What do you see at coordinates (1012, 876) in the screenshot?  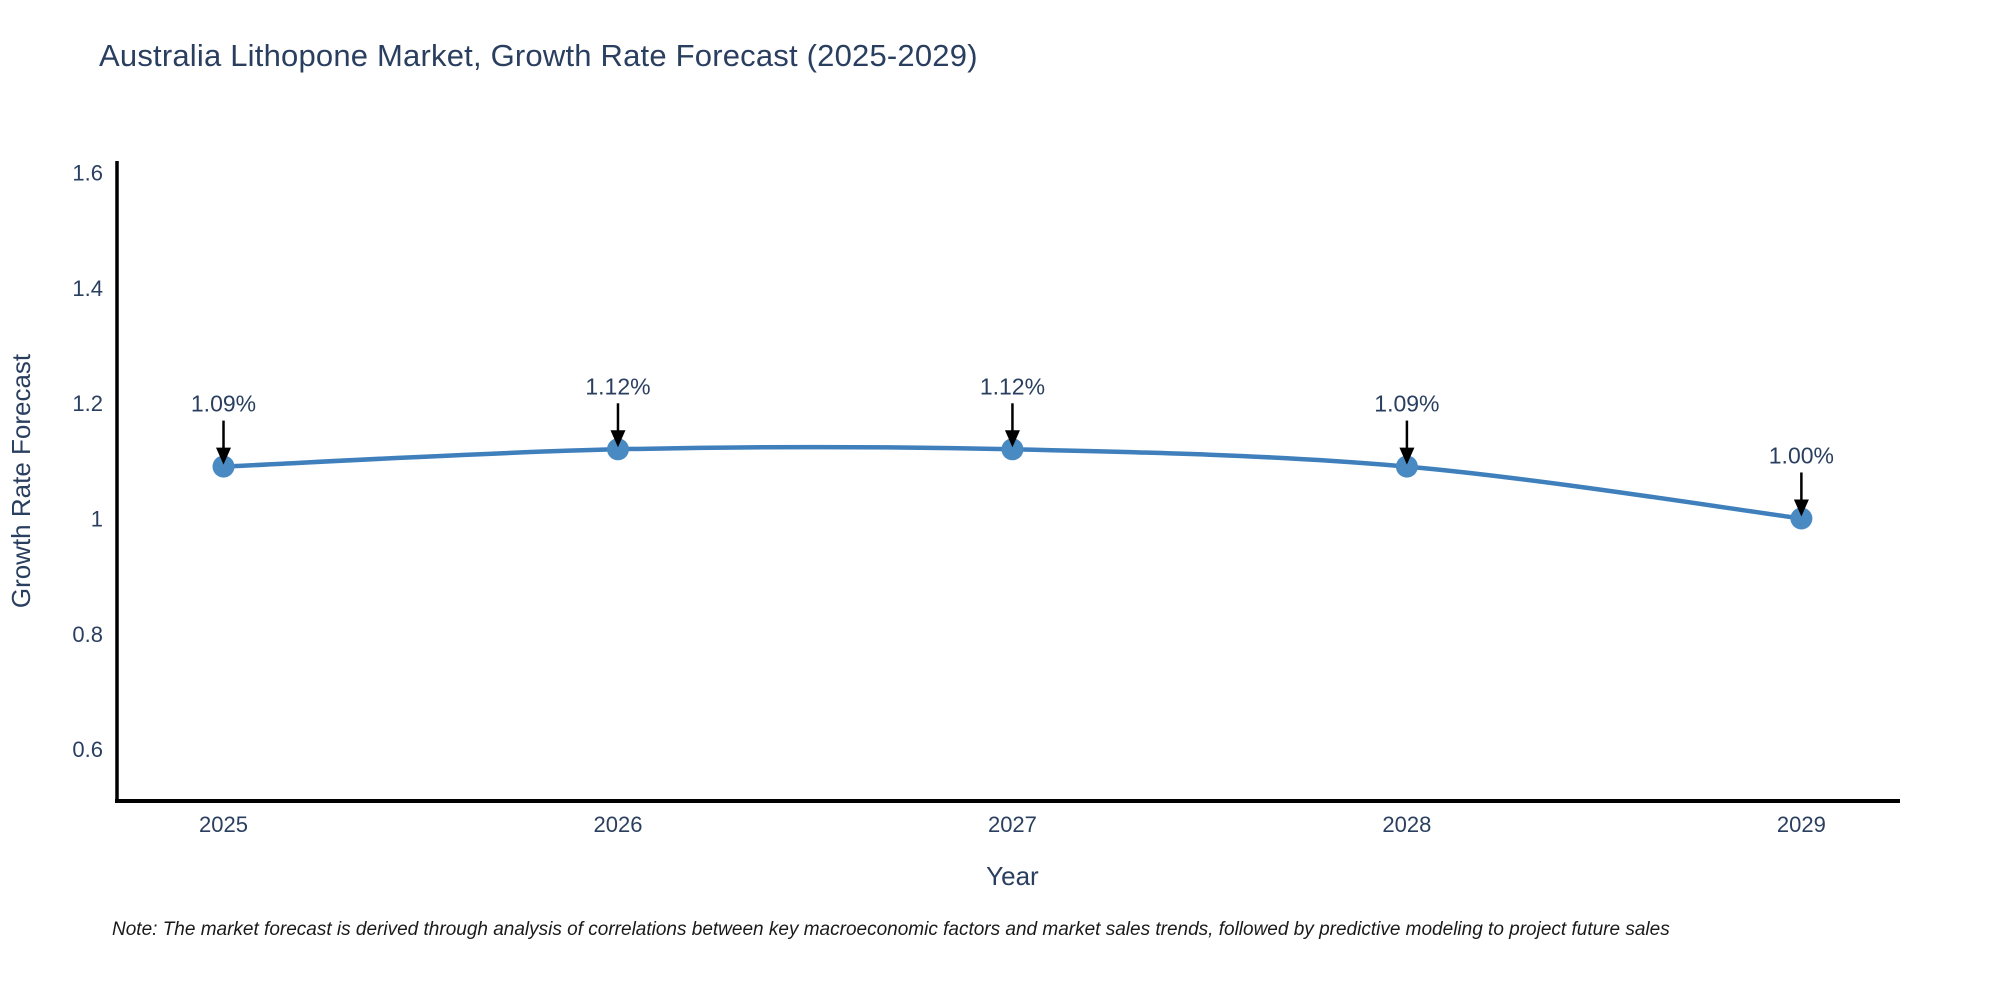 I see `x-axis-title: Year` at bounding box center [1012, 876].